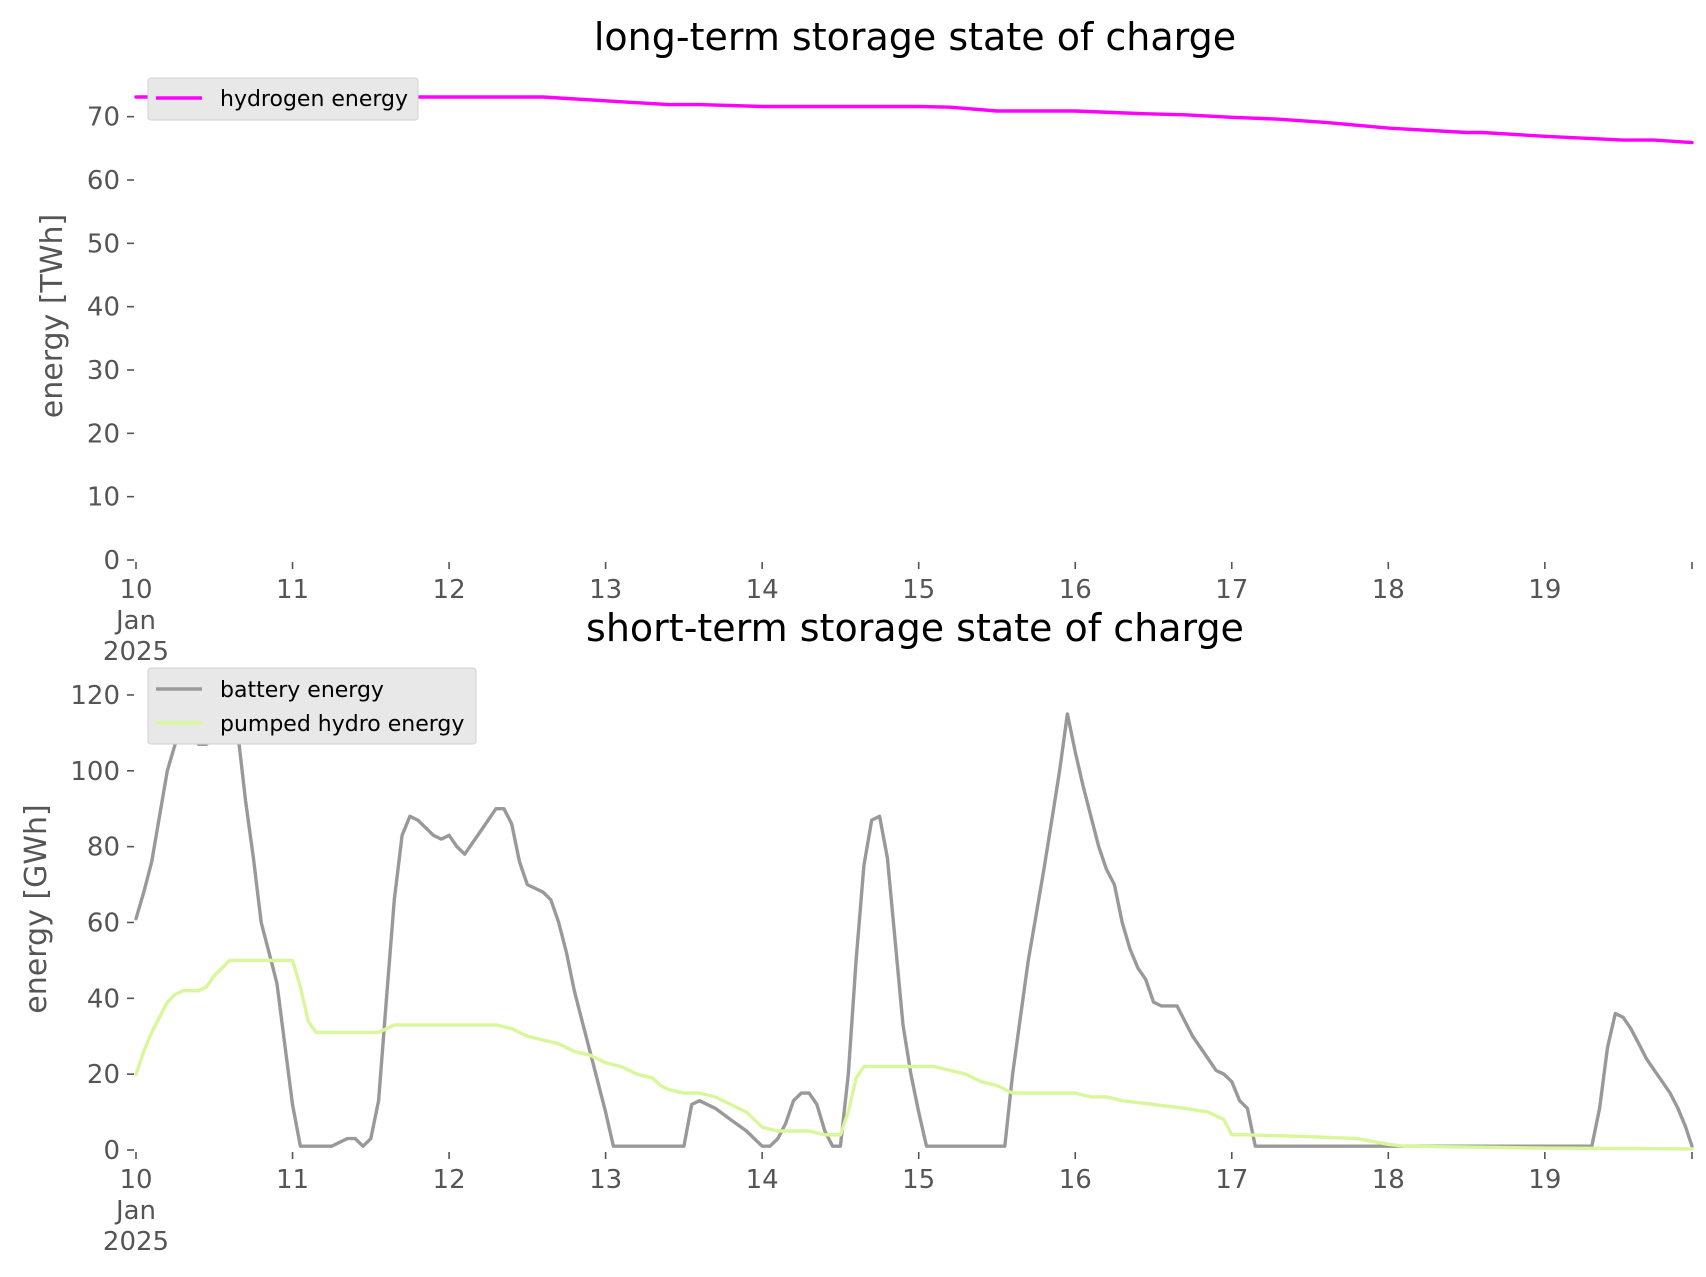 The image size is (1706, 1277). I want to click on legend-label-hydrogen-energy: hydrogen energy, so click(314, 99).